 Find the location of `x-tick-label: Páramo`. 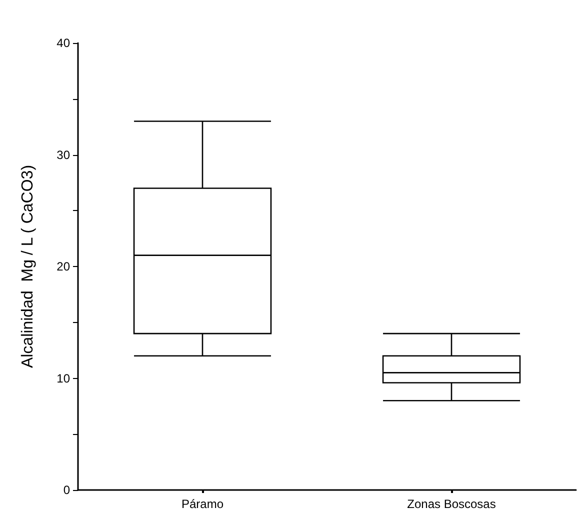

x-tick-label: Páramo is located at coordinates (202, 504).